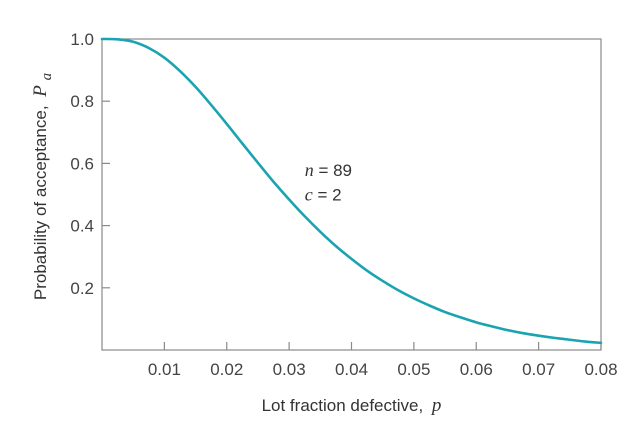 Image resolution: width=644 pixels, height=441 pixels. I want to click on y-axis-ticks: 0.2 0.4 0.6 0.8 1.0, so click(90, 164).